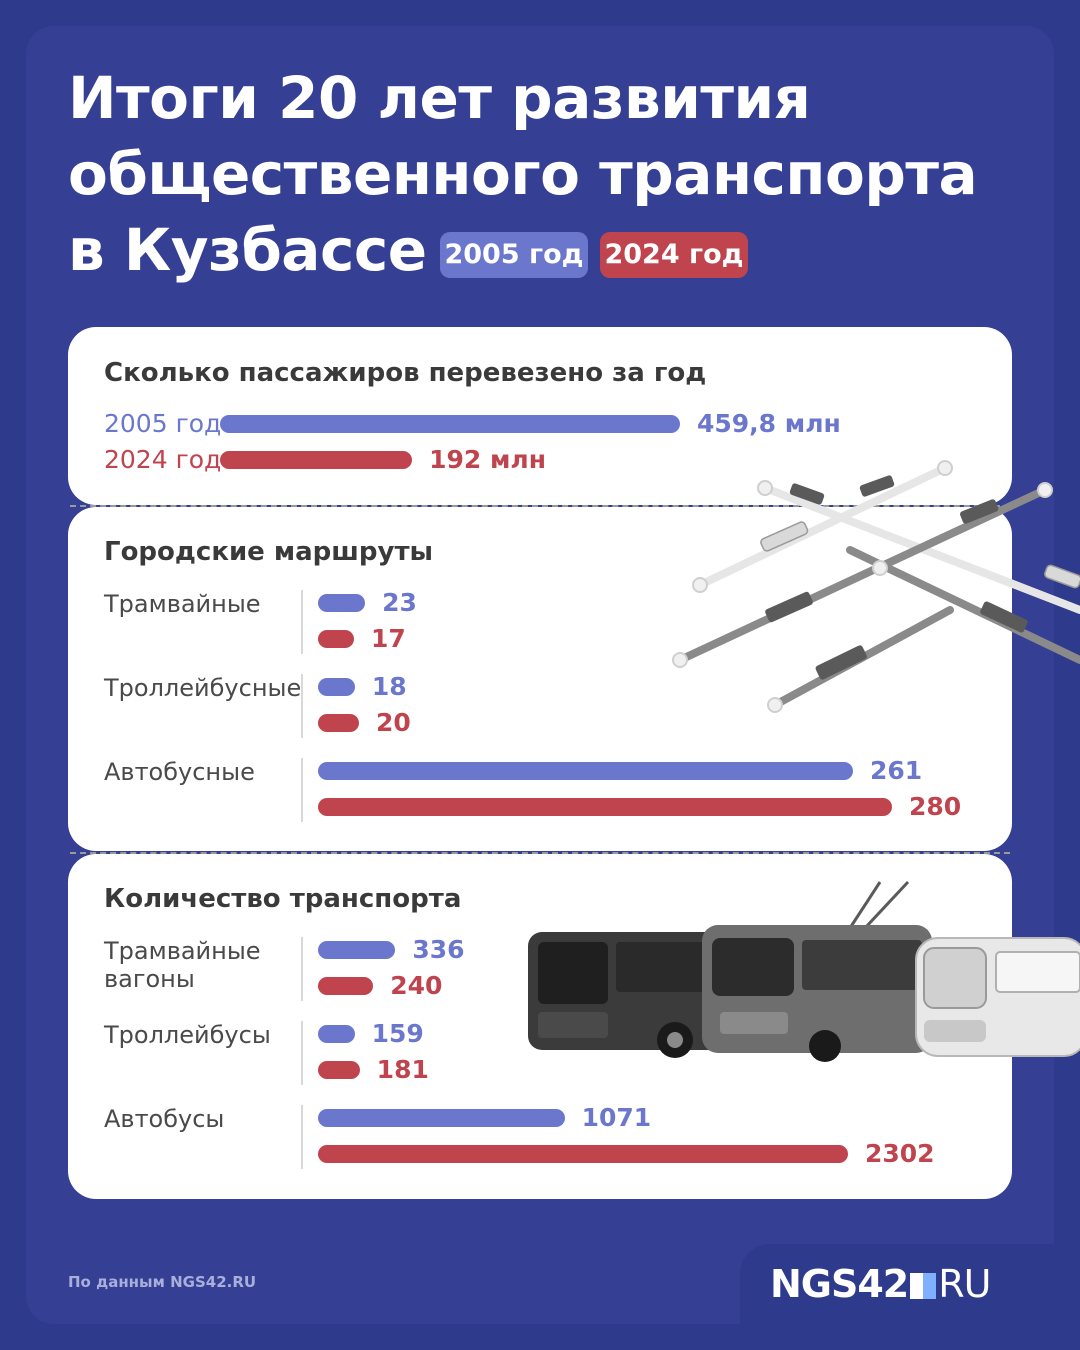  I want to click on value-label: 23, so click(399, 602).